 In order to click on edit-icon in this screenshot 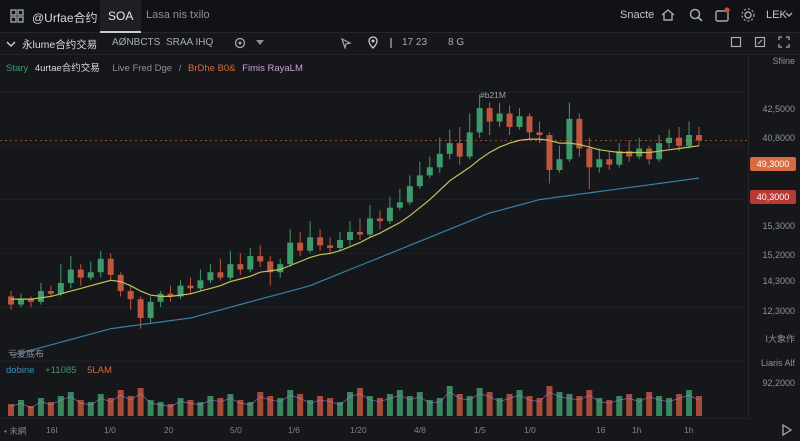, I will do `click(760, 42)`.